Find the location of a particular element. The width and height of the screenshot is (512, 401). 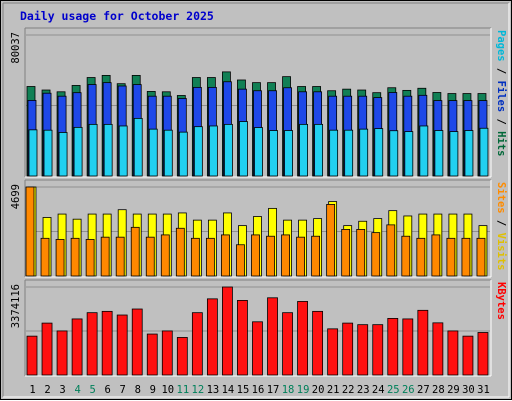

legend-kbytes: KBytes is located at coordinates (501, 301).